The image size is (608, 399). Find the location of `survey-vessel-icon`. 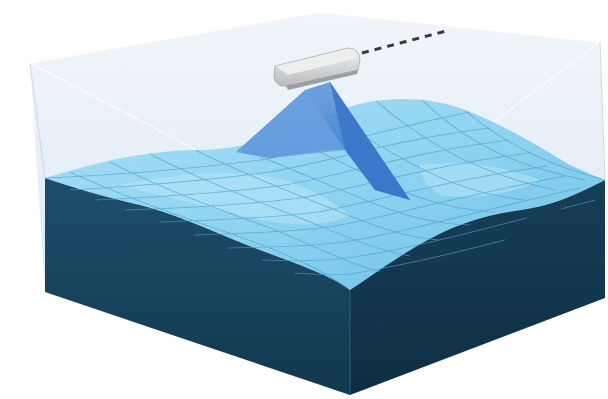

survey-vessel-icon is located at coordinates (317, 68).